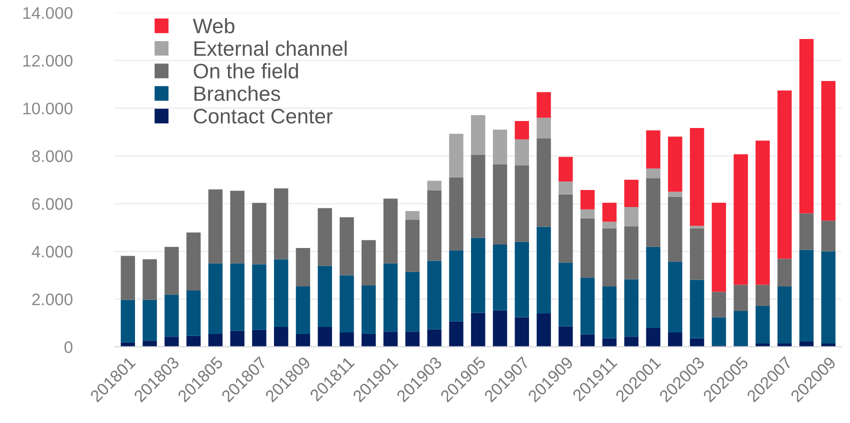  What do you see at coordinates (246, 70) in the screenshot?
I see `legend-label: On the field` at bounding box center [246, 70].